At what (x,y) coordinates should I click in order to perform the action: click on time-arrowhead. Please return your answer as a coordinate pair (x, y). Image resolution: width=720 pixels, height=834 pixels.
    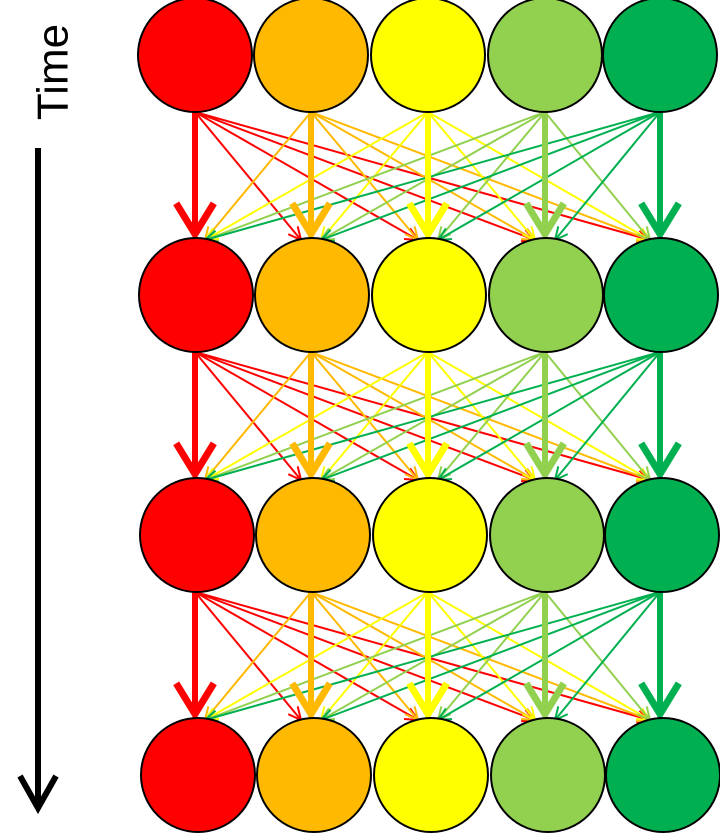
    Looking at the image, I should click on (38, 794).